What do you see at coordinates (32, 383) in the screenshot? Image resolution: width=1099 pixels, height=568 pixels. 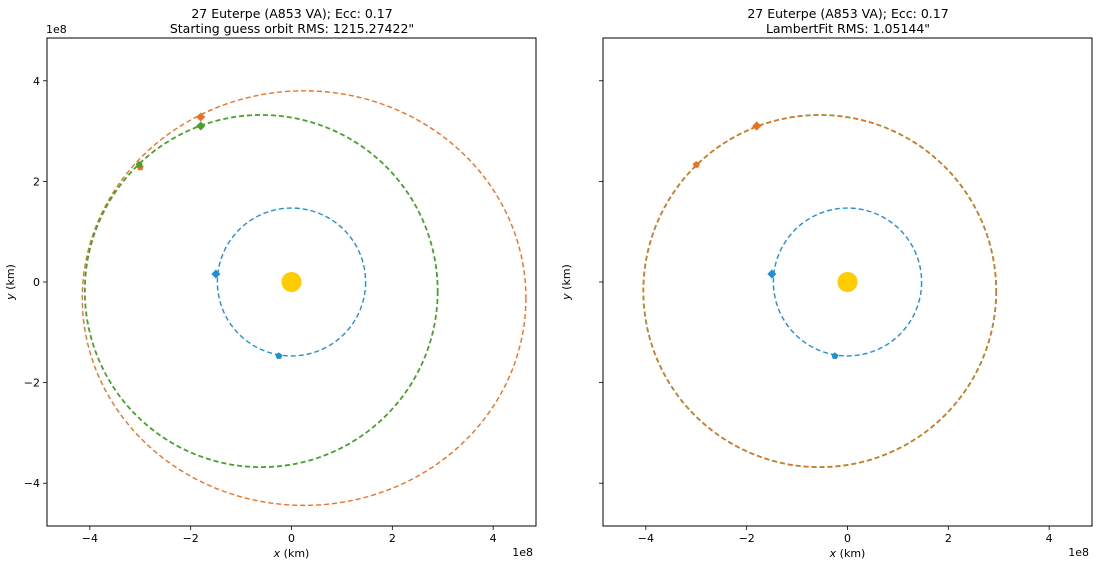 I see `y-tick-label: −2` at bounding box center [32, 383].